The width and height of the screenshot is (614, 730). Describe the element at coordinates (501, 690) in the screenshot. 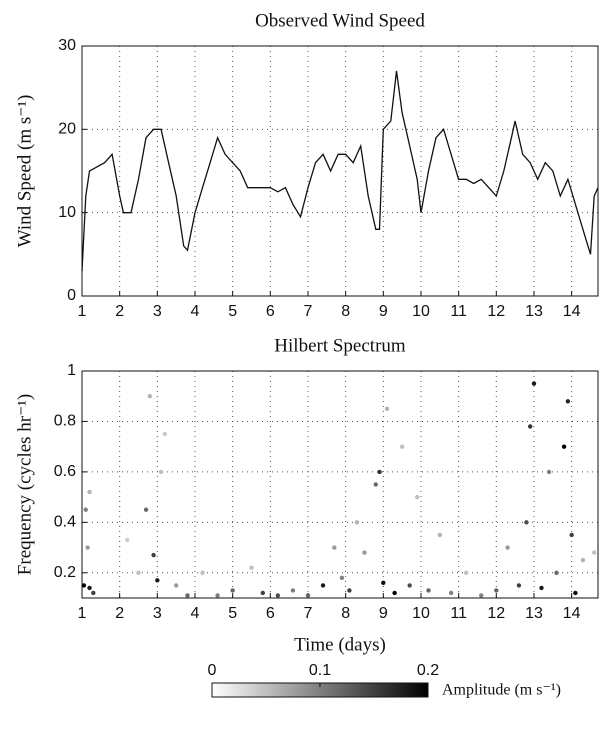

I see `colorbar-label: Amplitude (m s⁻¹)` at that location.